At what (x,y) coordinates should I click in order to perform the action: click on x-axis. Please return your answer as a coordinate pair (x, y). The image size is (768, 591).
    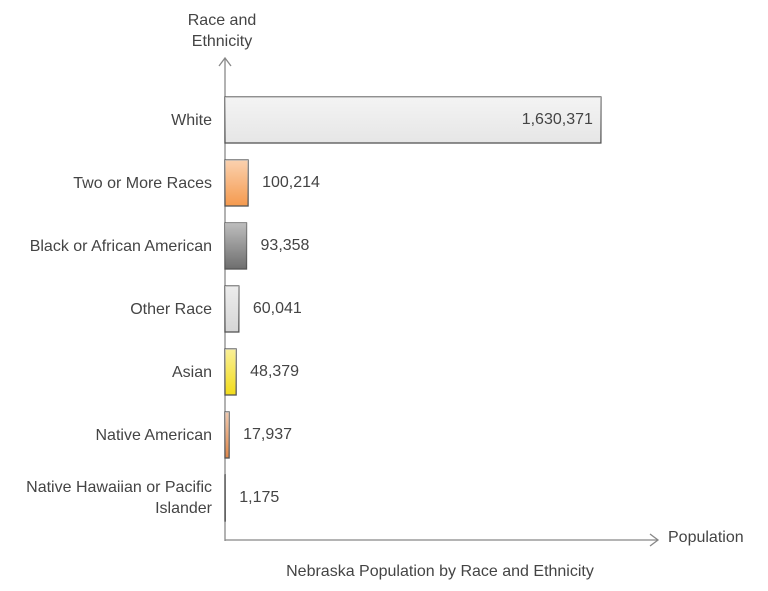
    Looking at the image, I should click on (442, 540).